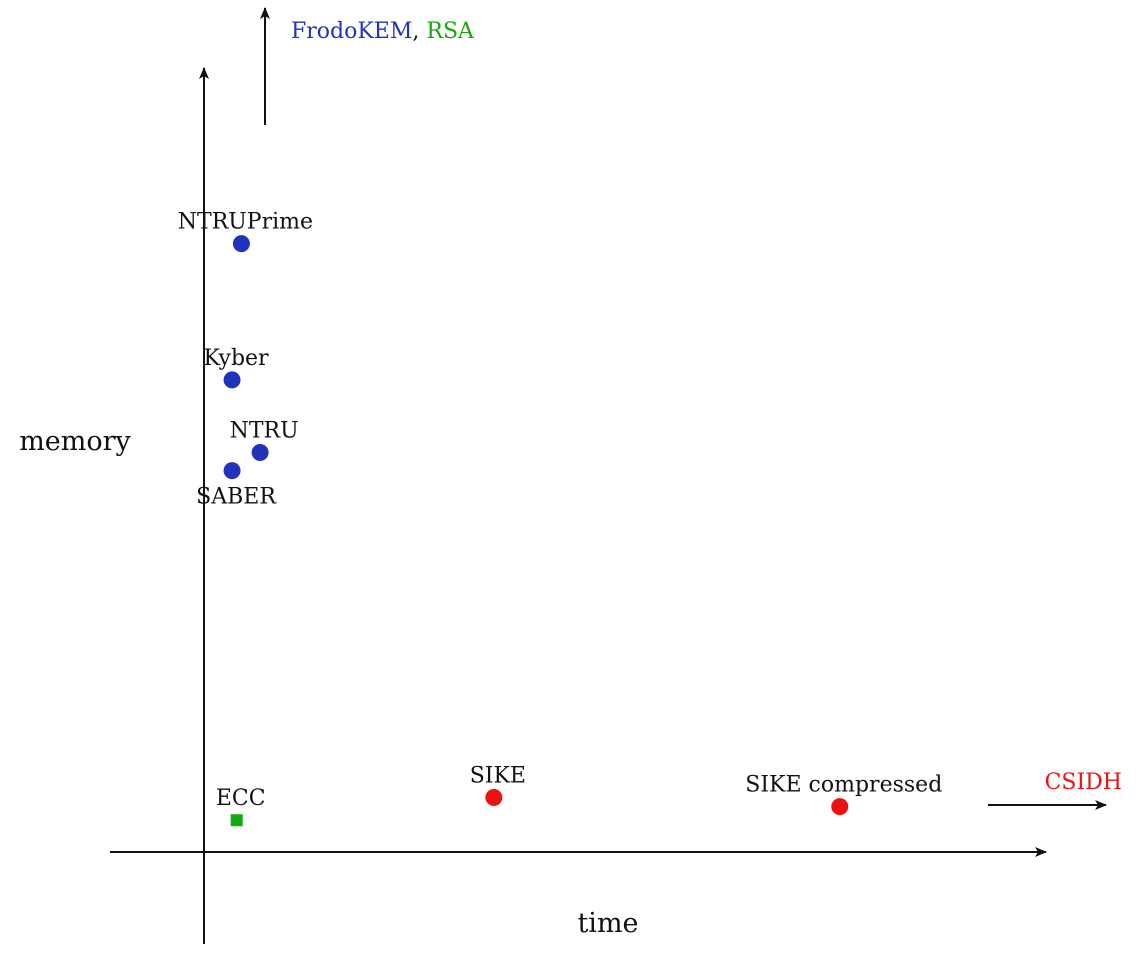 The image size is (1140, 969). I want to click on point-label-ntru: NTRU, so click(264, 430).